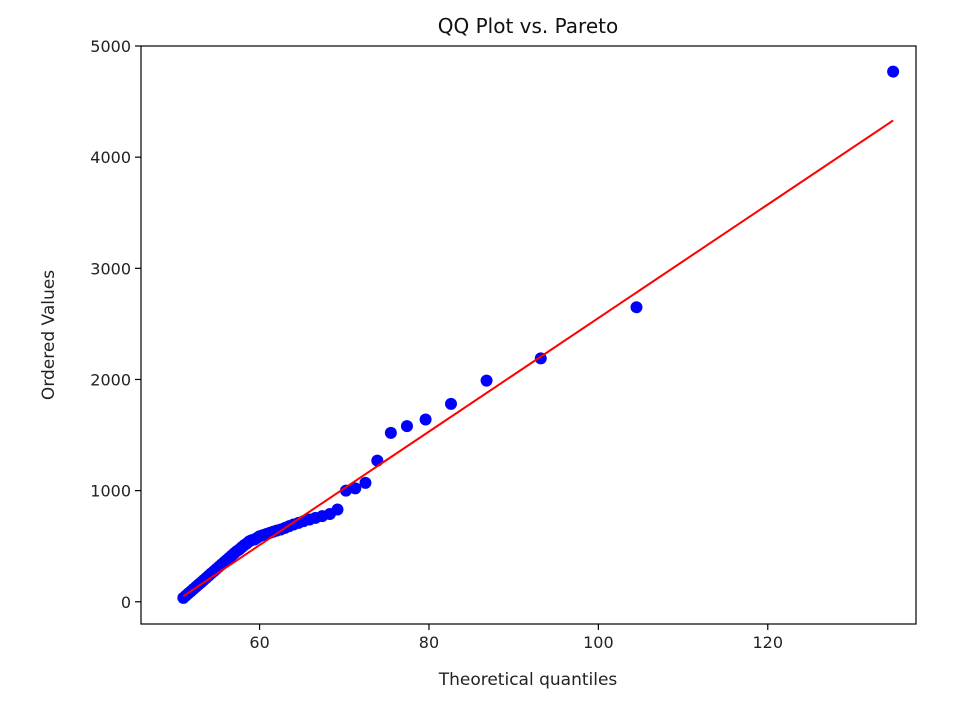 Image resolution: width=959 pixels, height=703 pixels. Describe the element at coordinates (528, 26) in the screenshot. I see `chart-title: QQ Plot vs. Pareto` at that location.